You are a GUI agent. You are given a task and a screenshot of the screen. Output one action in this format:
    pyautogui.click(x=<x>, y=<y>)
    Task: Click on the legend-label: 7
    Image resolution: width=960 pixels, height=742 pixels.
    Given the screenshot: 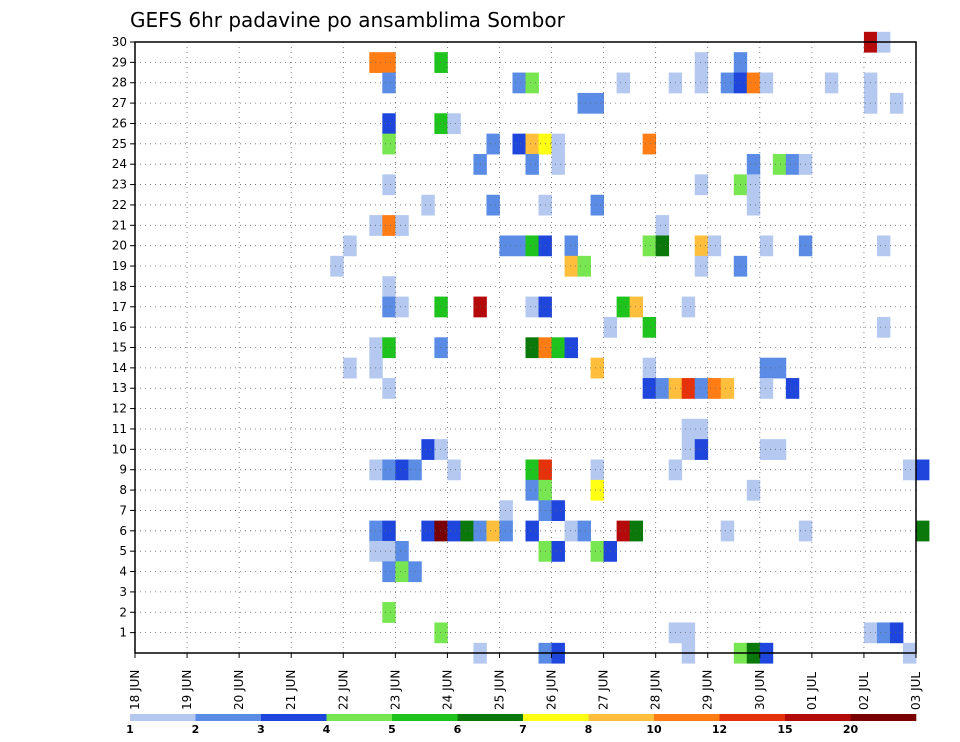 What is the action you would take?
    pyautogui.click(x=523, y=729)
    